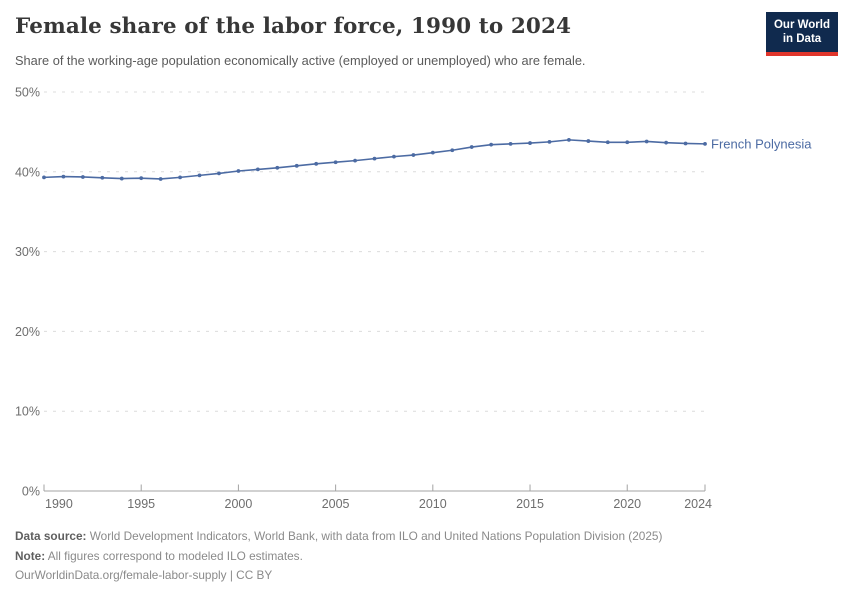 Image resolution: width=850 pixels, height=600 pixels. I want to click on data-point-2017, so click(569, 139).